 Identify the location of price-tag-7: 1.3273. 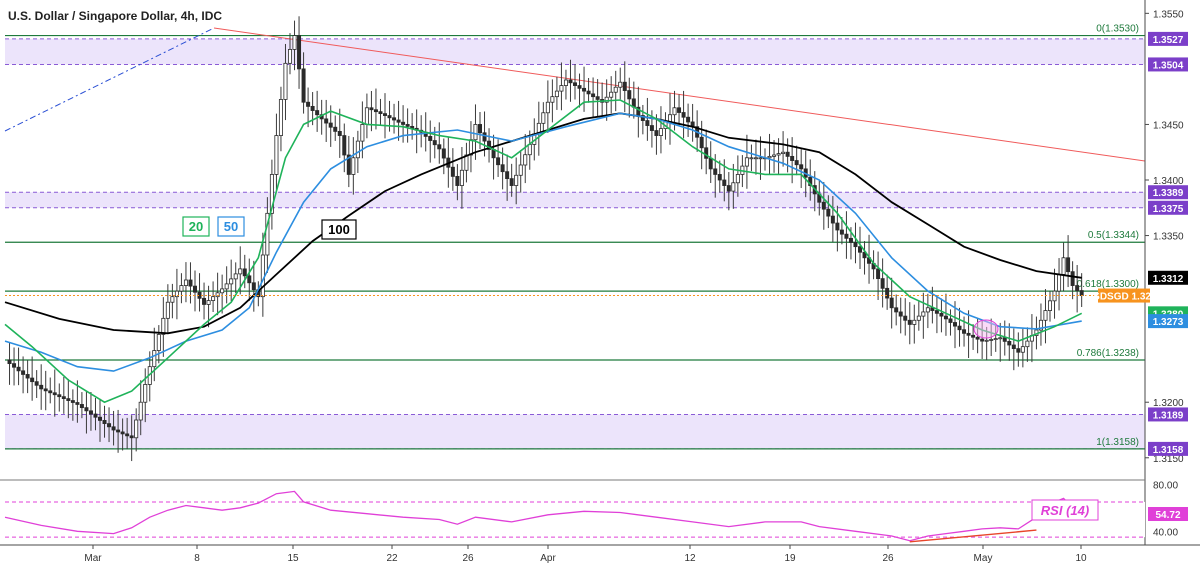
(1168, 322).